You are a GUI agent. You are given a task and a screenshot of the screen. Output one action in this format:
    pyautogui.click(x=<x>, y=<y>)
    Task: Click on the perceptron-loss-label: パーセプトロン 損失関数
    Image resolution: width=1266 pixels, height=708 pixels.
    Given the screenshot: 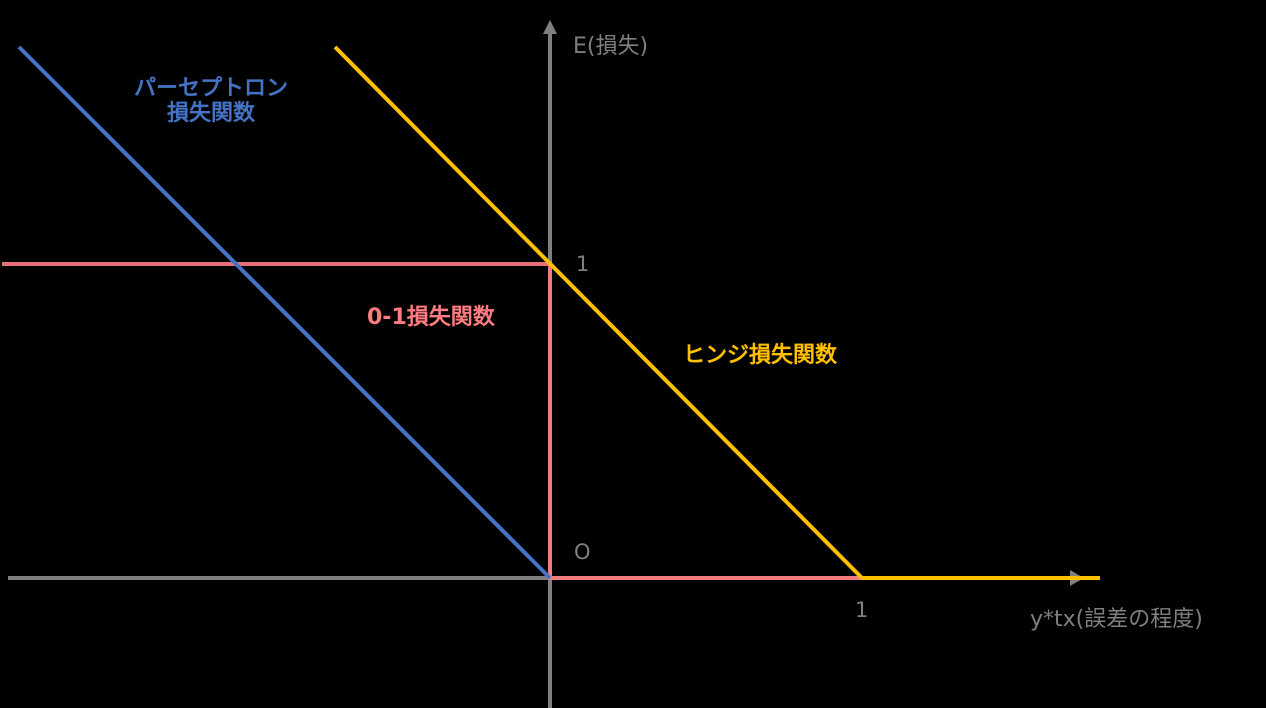 What is the action you would take?
    pyautogui.click(x=211, y=101)
    